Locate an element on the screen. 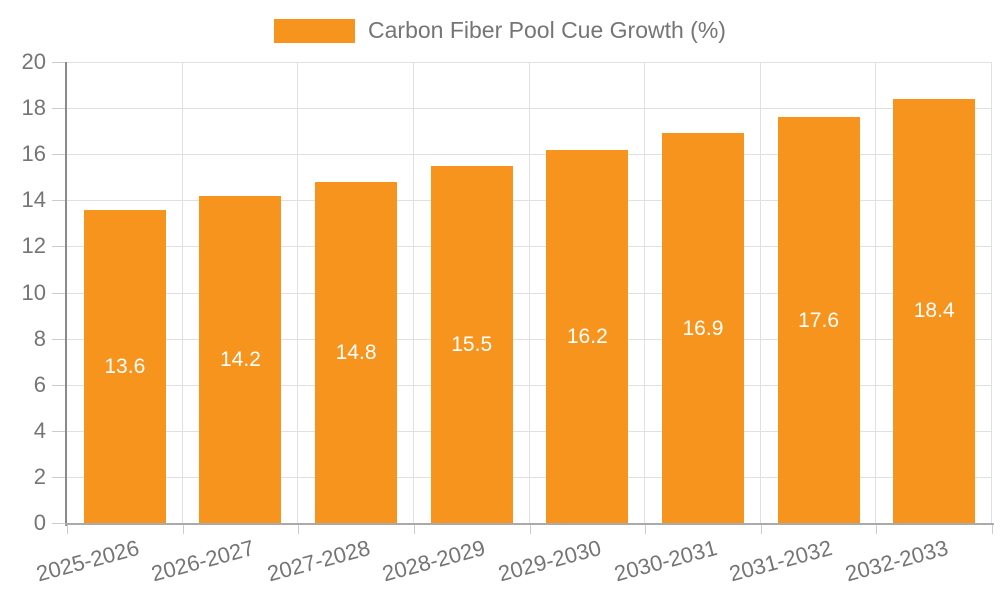 This screenshot has width=1000, height=600. y-axis-tick-label: 8 is located at coordinates (39, 338).